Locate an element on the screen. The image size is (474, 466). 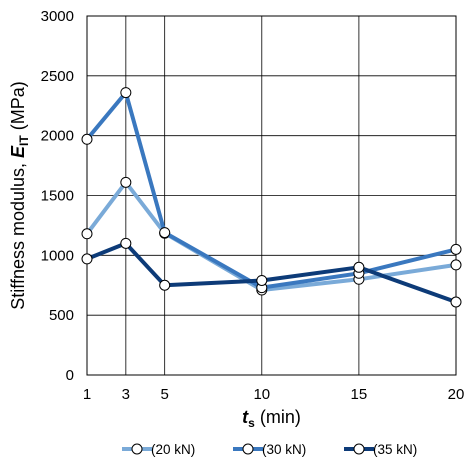
series-line is located at coordinates (271, 272).